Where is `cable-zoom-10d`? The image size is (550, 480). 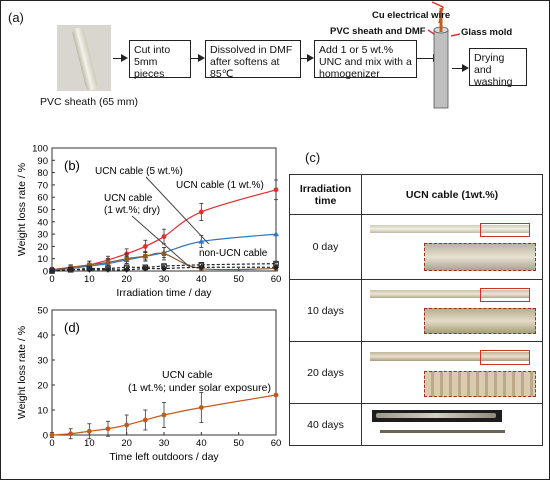 cable-zoom-10d is located at coordinates (480, 321).